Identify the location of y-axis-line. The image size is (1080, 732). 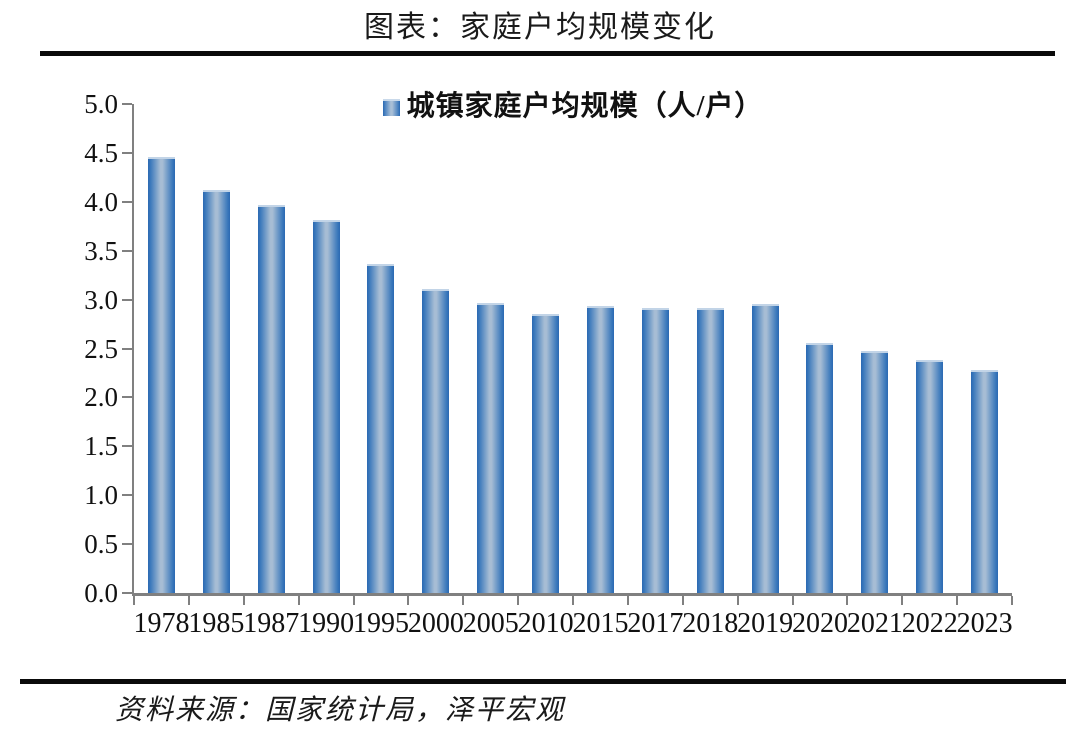
(133, 350).